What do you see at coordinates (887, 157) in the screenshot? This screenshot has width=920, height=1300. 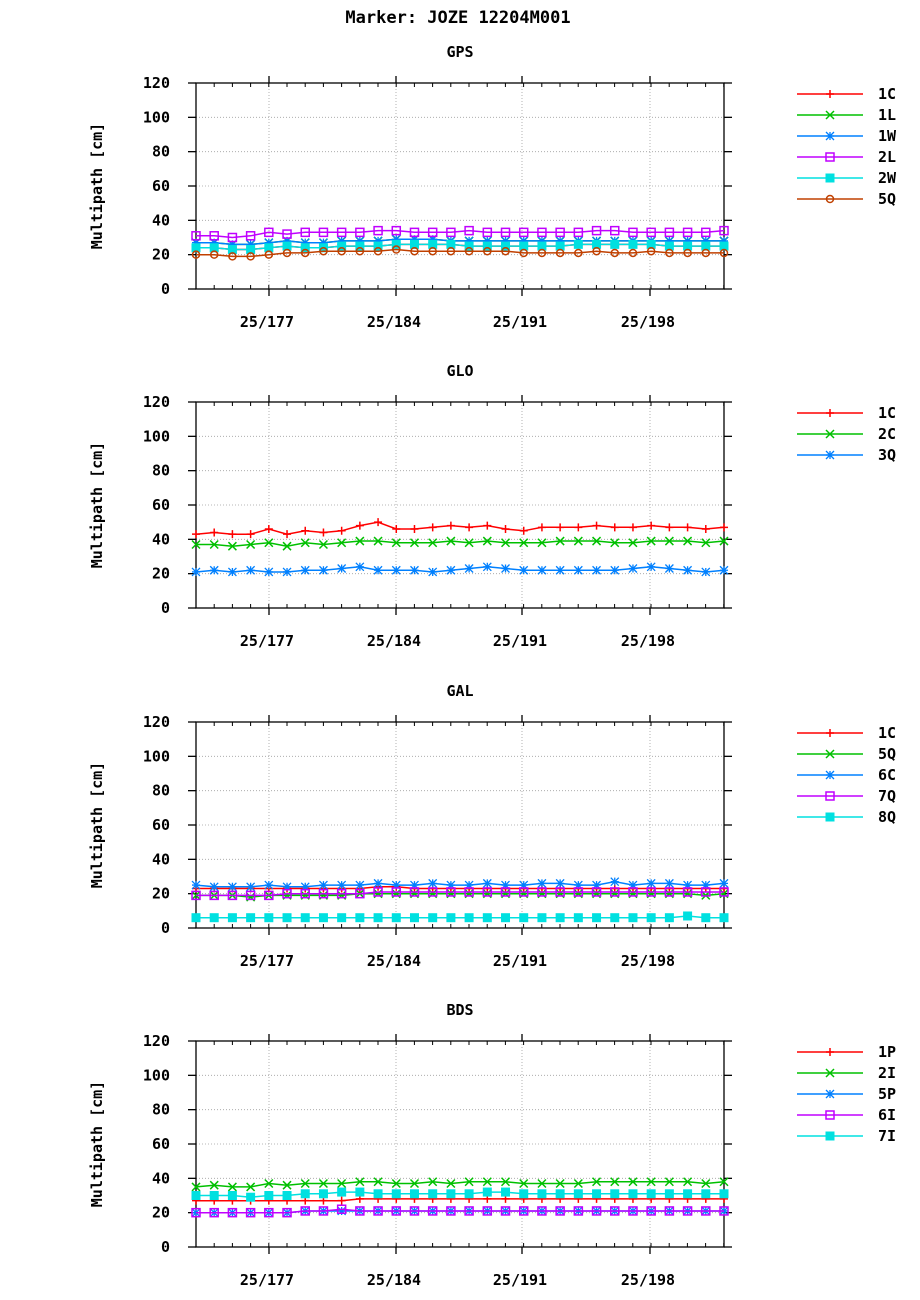 I see `legend-label: 2L` at bounding box center [887, 157].